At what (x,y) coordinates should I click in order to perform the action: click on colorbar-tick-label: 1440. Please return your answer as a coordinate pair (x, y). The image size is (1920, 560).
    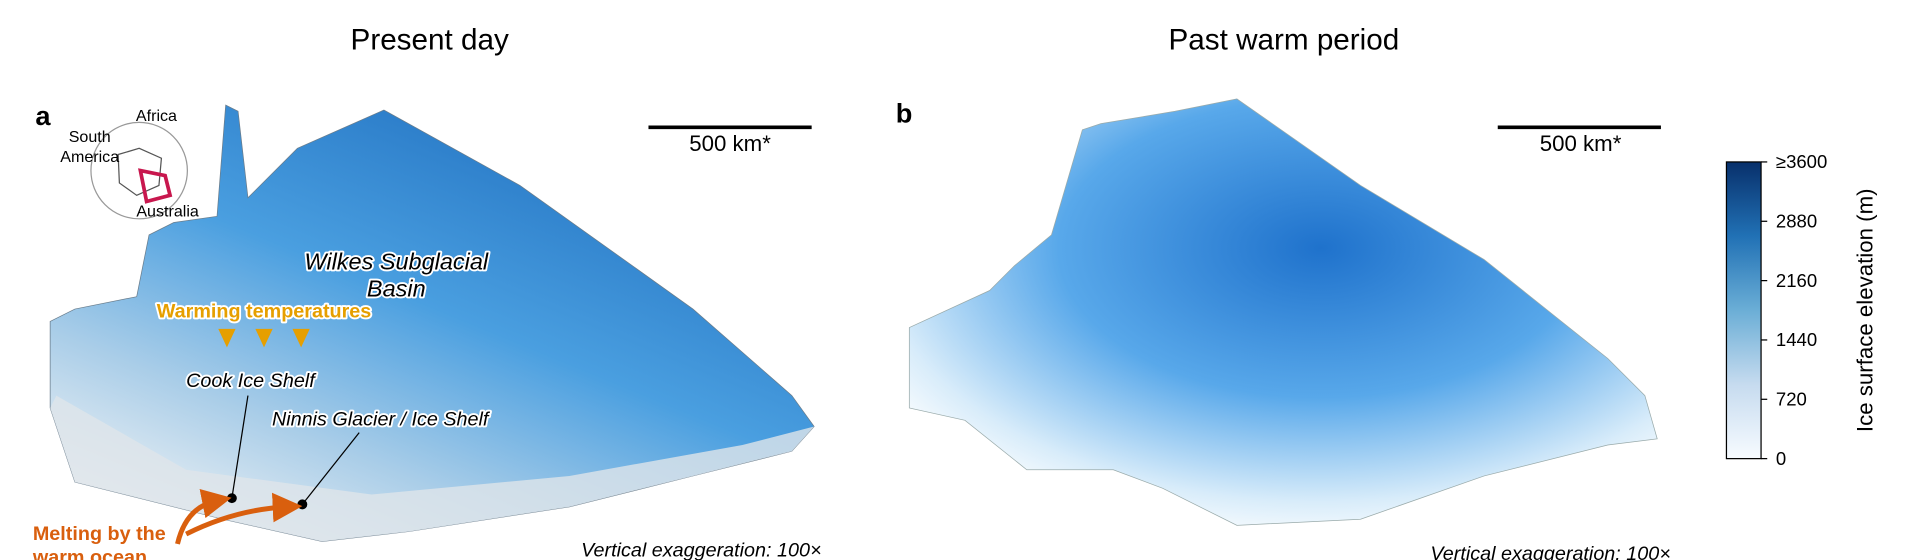
    Looking at the image, I should click on (1796, 339).